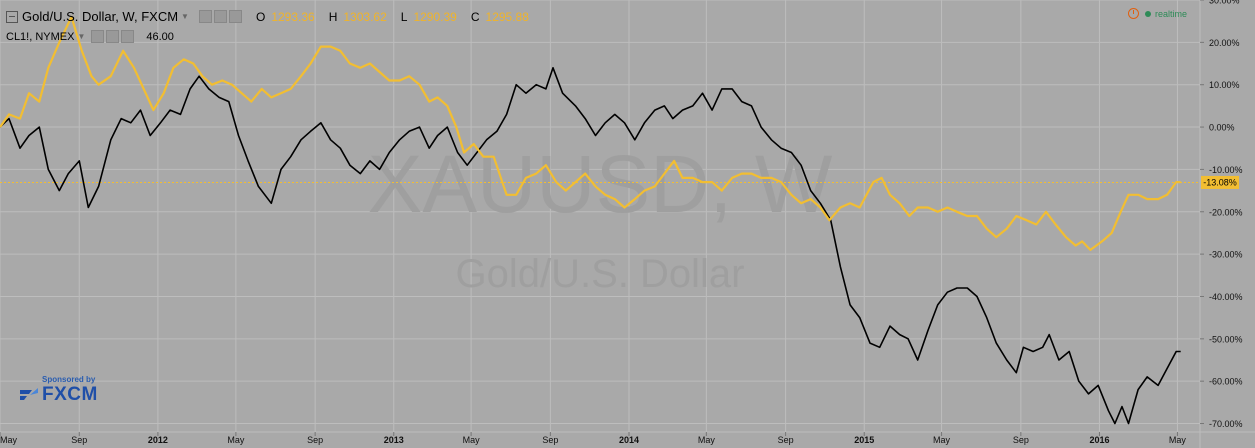 The width and height of the screenshot is (1255, 448). What do you see at coordinates (1171, 13) in the screenshot?
I see `realtime-label: realtime` at bounding box center [1171, 13].